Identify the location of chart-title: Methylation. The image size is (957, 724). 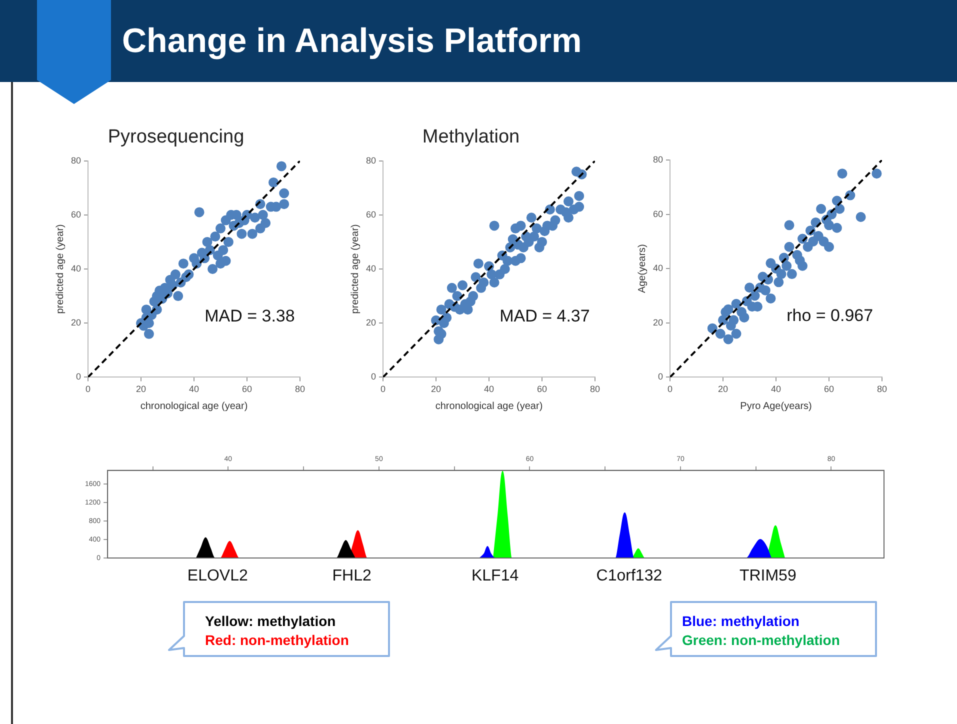
(471, 137).